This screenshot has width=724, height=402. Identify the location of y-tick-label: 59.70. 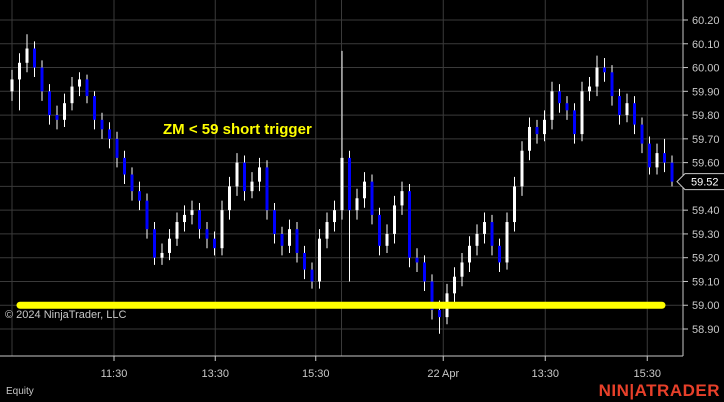
(706, 140).